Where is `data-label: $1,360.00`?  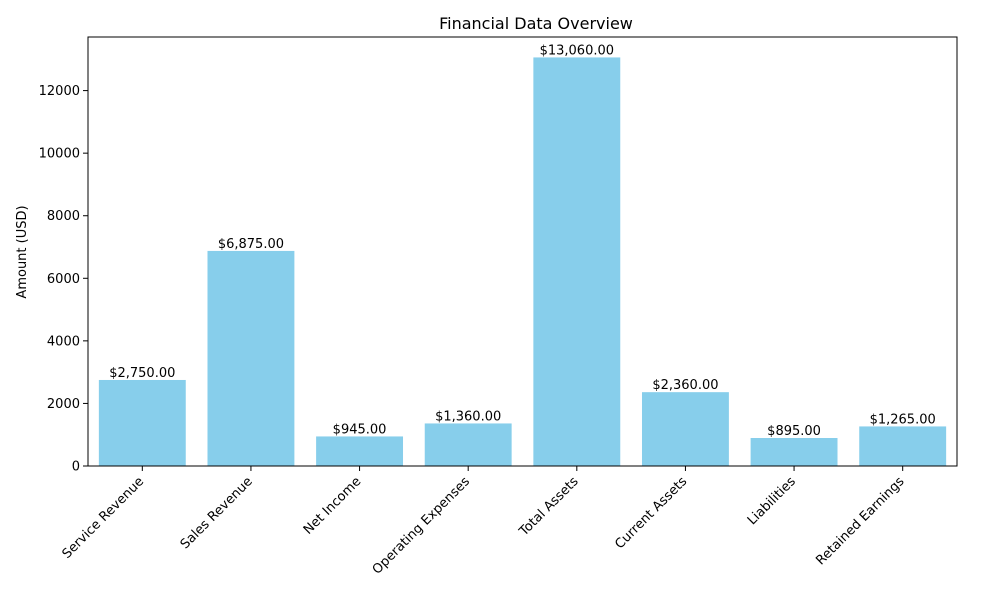
data-label: $1,360.00 is located at coordinates (468, 416).